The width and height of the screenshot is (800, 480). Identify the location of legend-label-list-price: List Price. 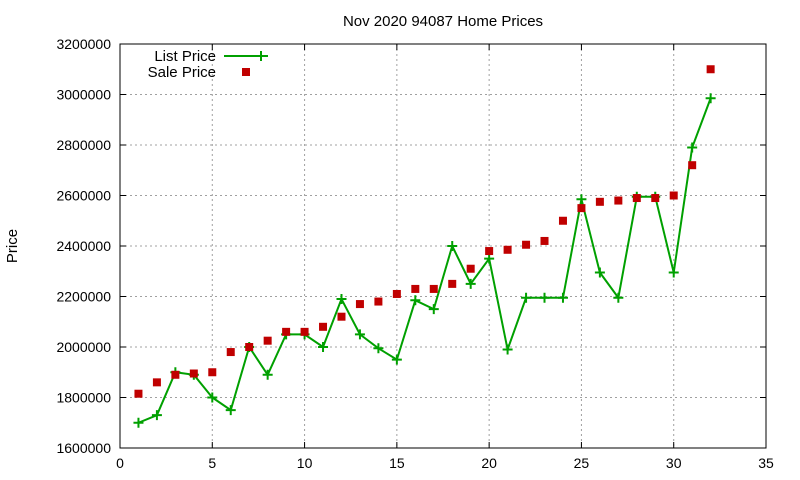
(185, 56).